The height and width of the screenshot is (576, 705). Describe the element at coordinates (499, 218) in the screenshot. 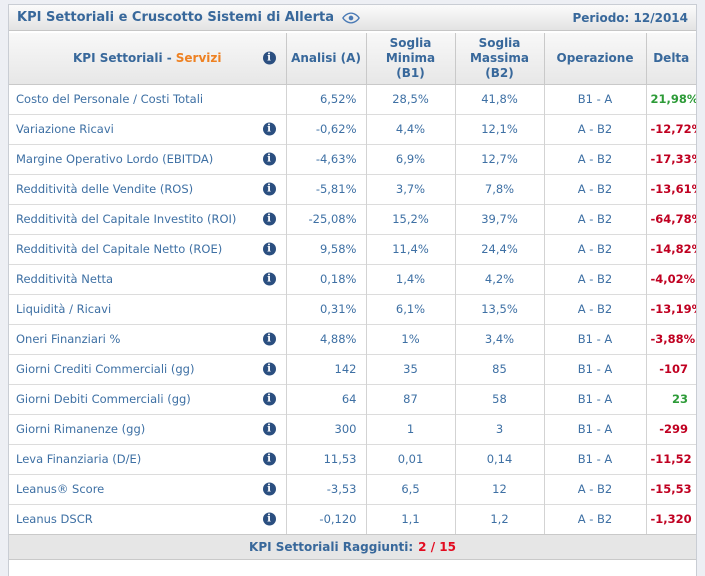

I see `soglia-massima-cell: 39,7%` at that location.